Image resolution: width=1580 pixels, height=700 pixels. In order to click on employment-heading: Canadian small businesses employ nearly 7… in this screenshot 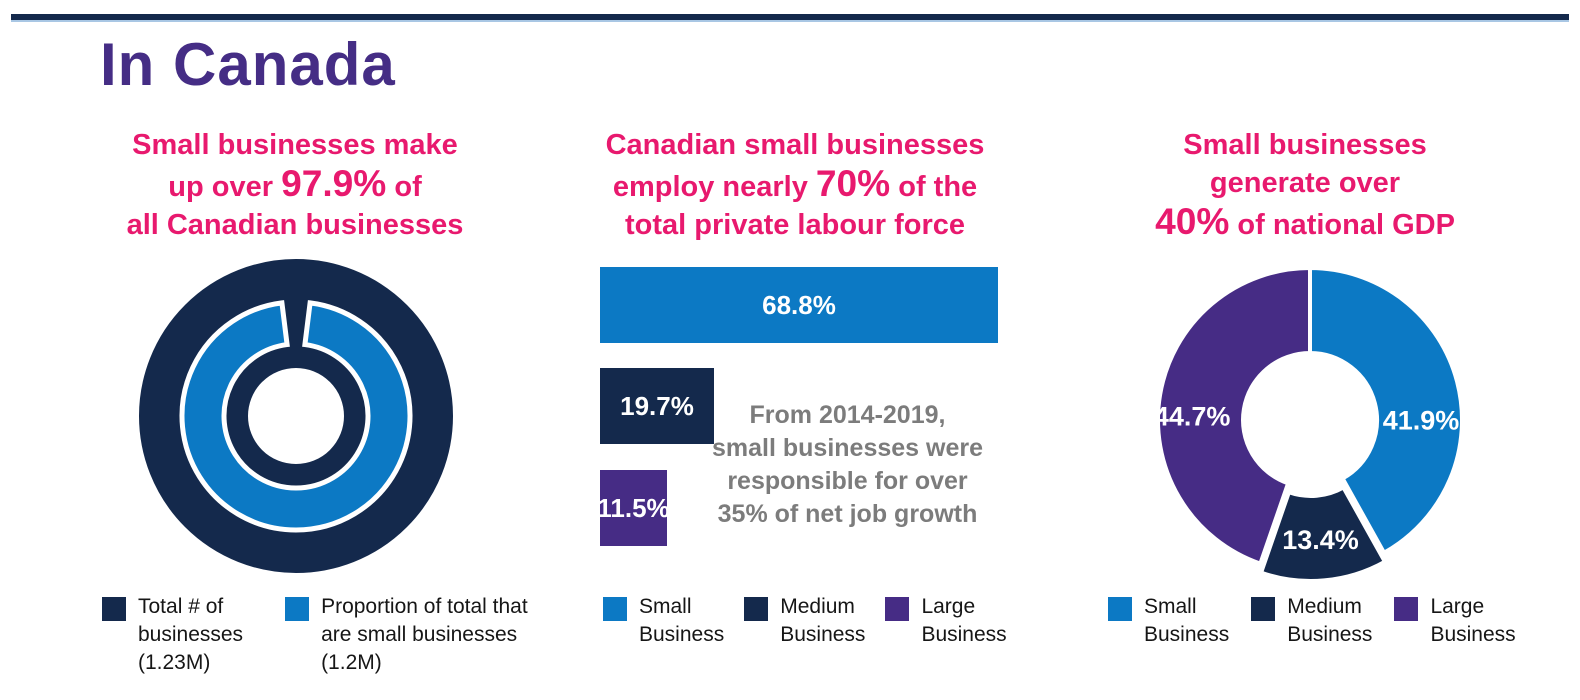, I will do `click(795, 185)`.